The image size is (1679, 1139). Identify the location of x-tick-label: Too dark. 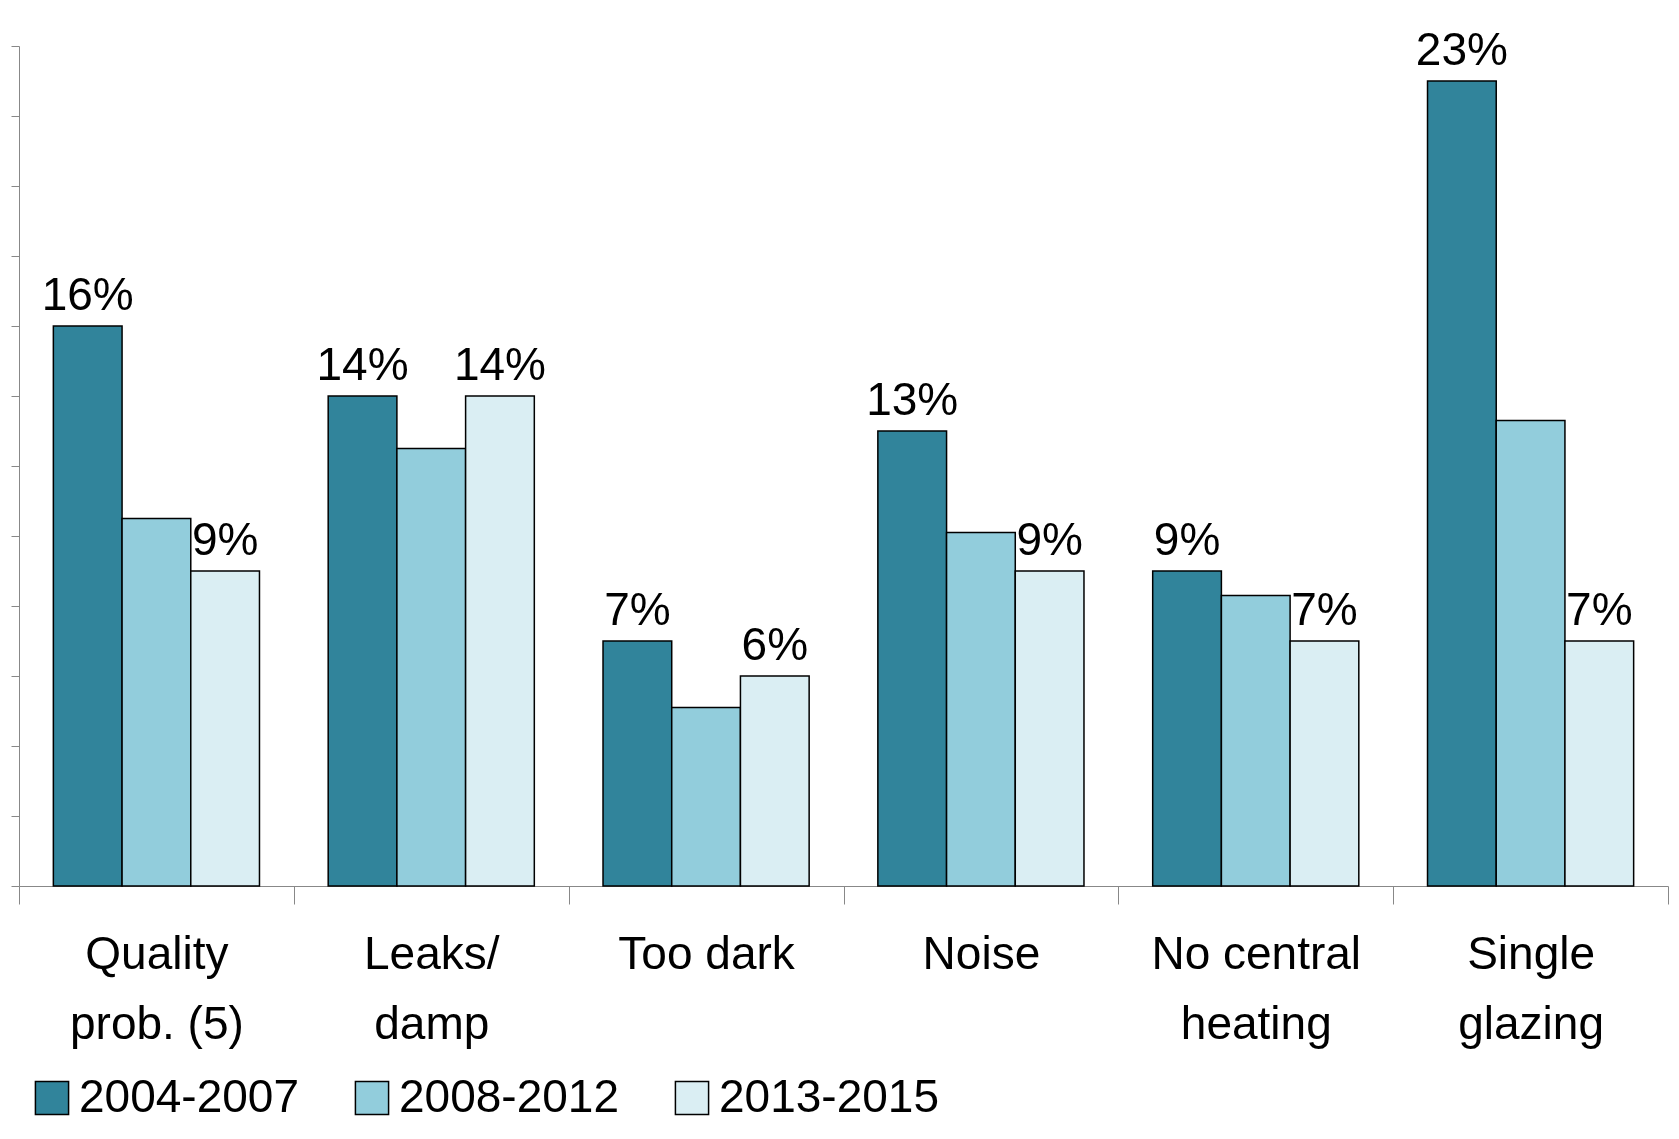
(707, 952).